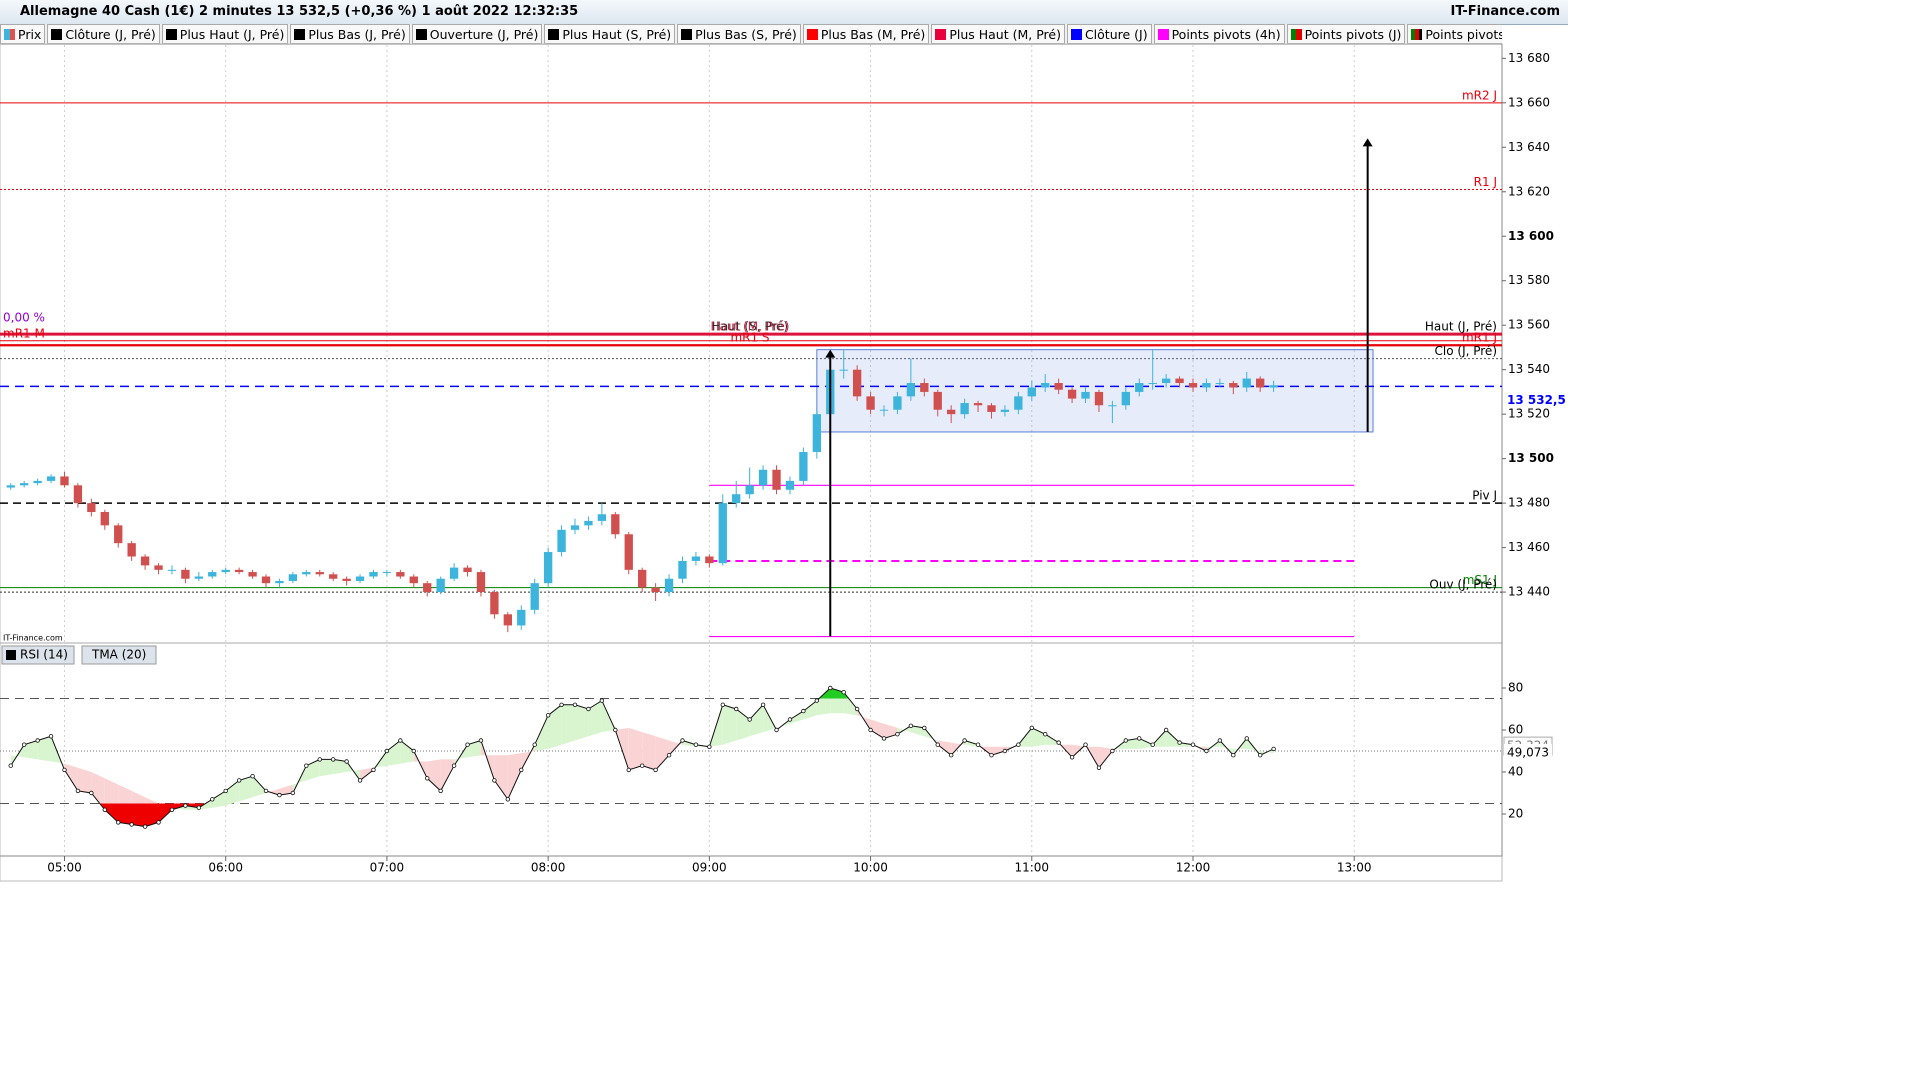 This screenshot has height=1080, width=1920. What do you see at coordinates (1515, 688) in the screenshot?
I see `y-tick-label: 80` at bounding box center [1515, 688].